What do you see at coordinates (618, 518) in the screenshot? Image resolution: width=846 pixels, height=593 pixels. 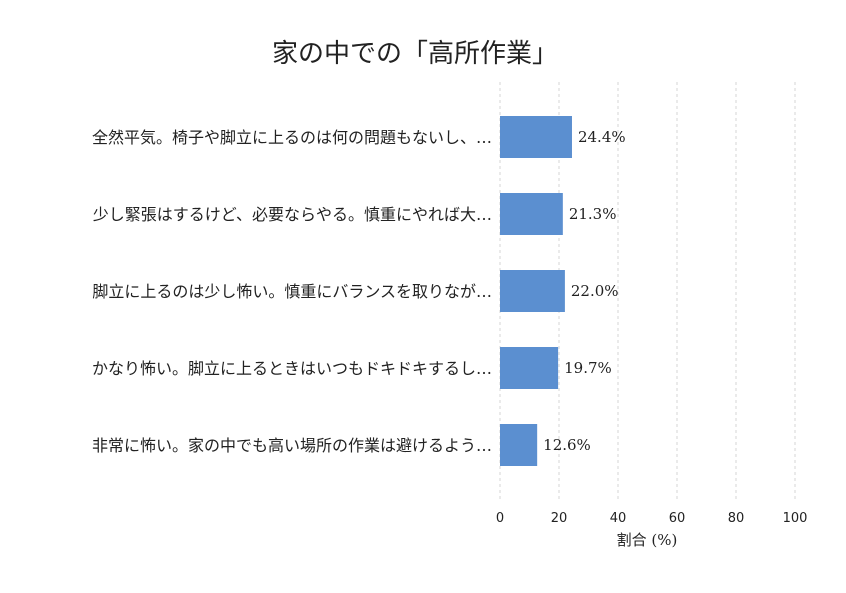 I see `x-tick-label: 40` at bounding box center [618, 518].